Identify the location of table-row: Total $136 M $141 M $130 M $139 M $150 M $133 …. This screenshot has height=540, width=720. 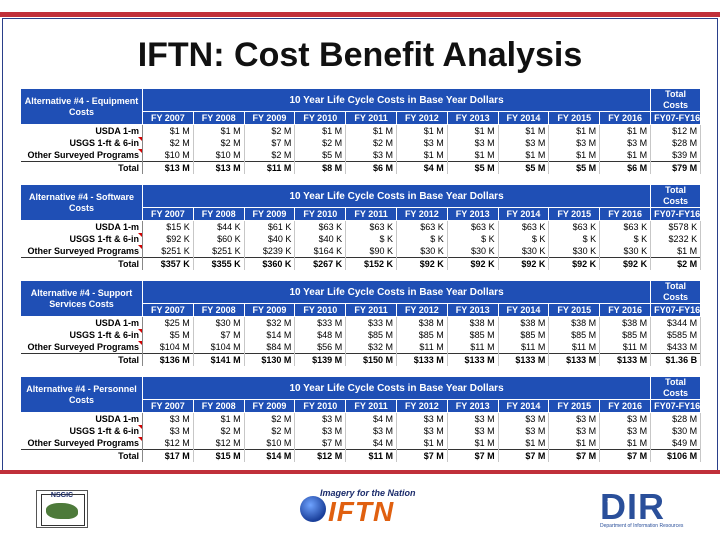
(361, 359).